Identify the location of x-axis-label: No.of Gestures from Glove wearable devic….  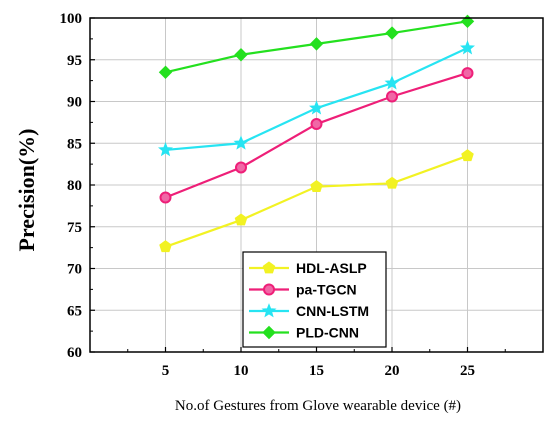
(318, 406).